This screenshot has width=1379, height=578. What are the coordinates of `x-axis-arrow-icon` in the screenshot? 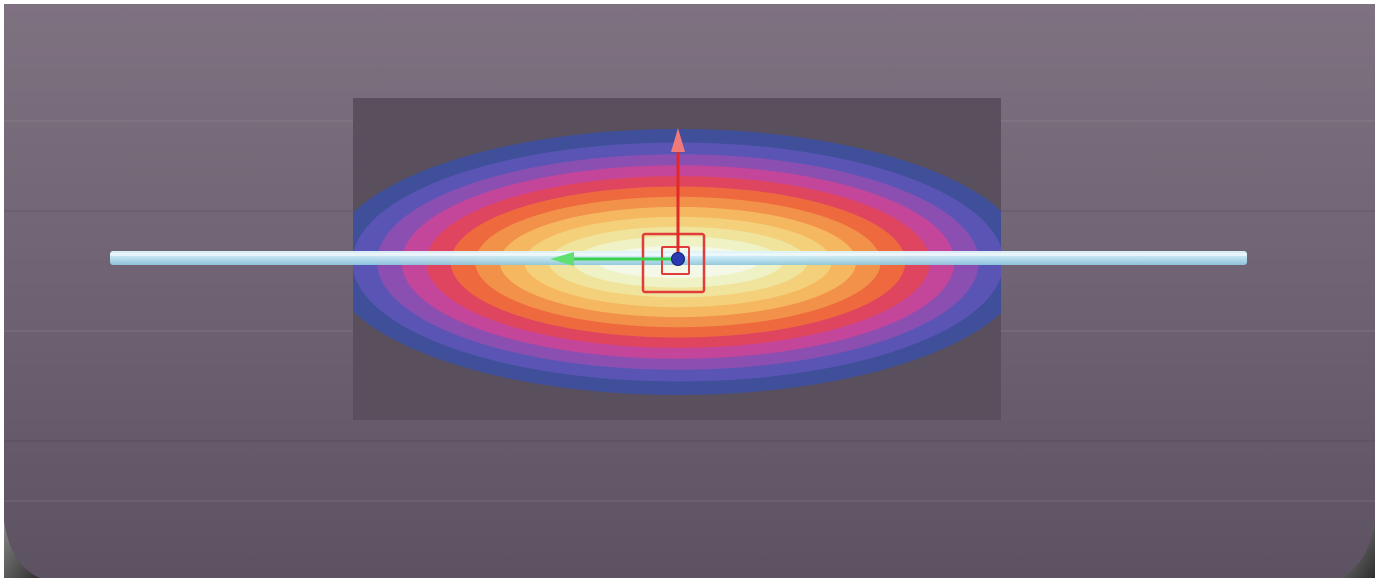 It's located at (562, 259).